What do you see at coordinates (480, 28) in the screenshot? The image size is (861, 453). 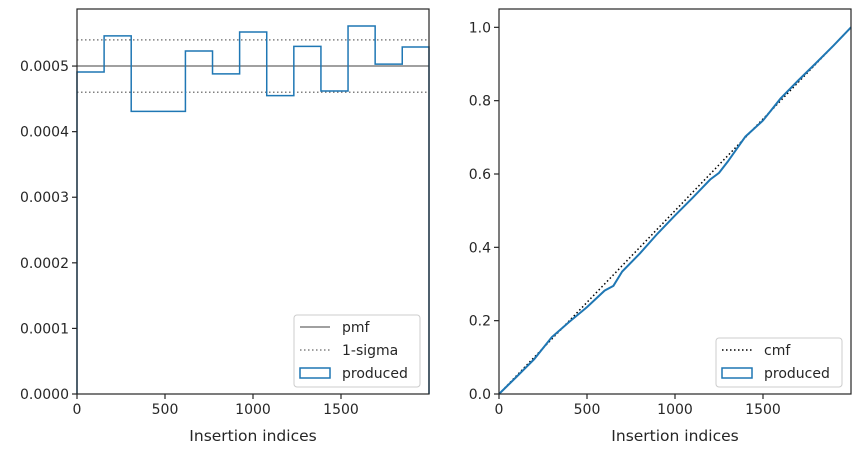 I see `y-tick-label: 1.0` at bounding box center [480, 28].